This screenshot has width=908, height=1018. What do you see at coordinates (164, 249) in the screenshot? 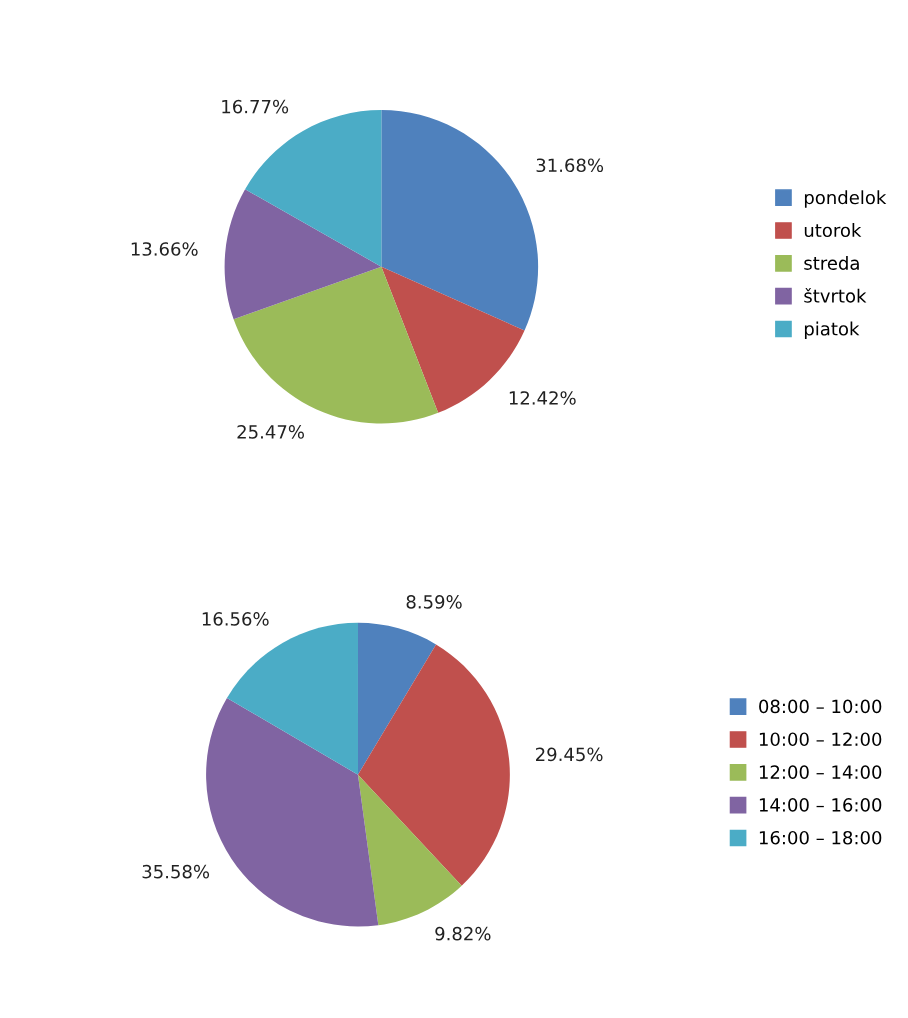
I see `data-label: 13.66%` at bounding box center [164, 249].